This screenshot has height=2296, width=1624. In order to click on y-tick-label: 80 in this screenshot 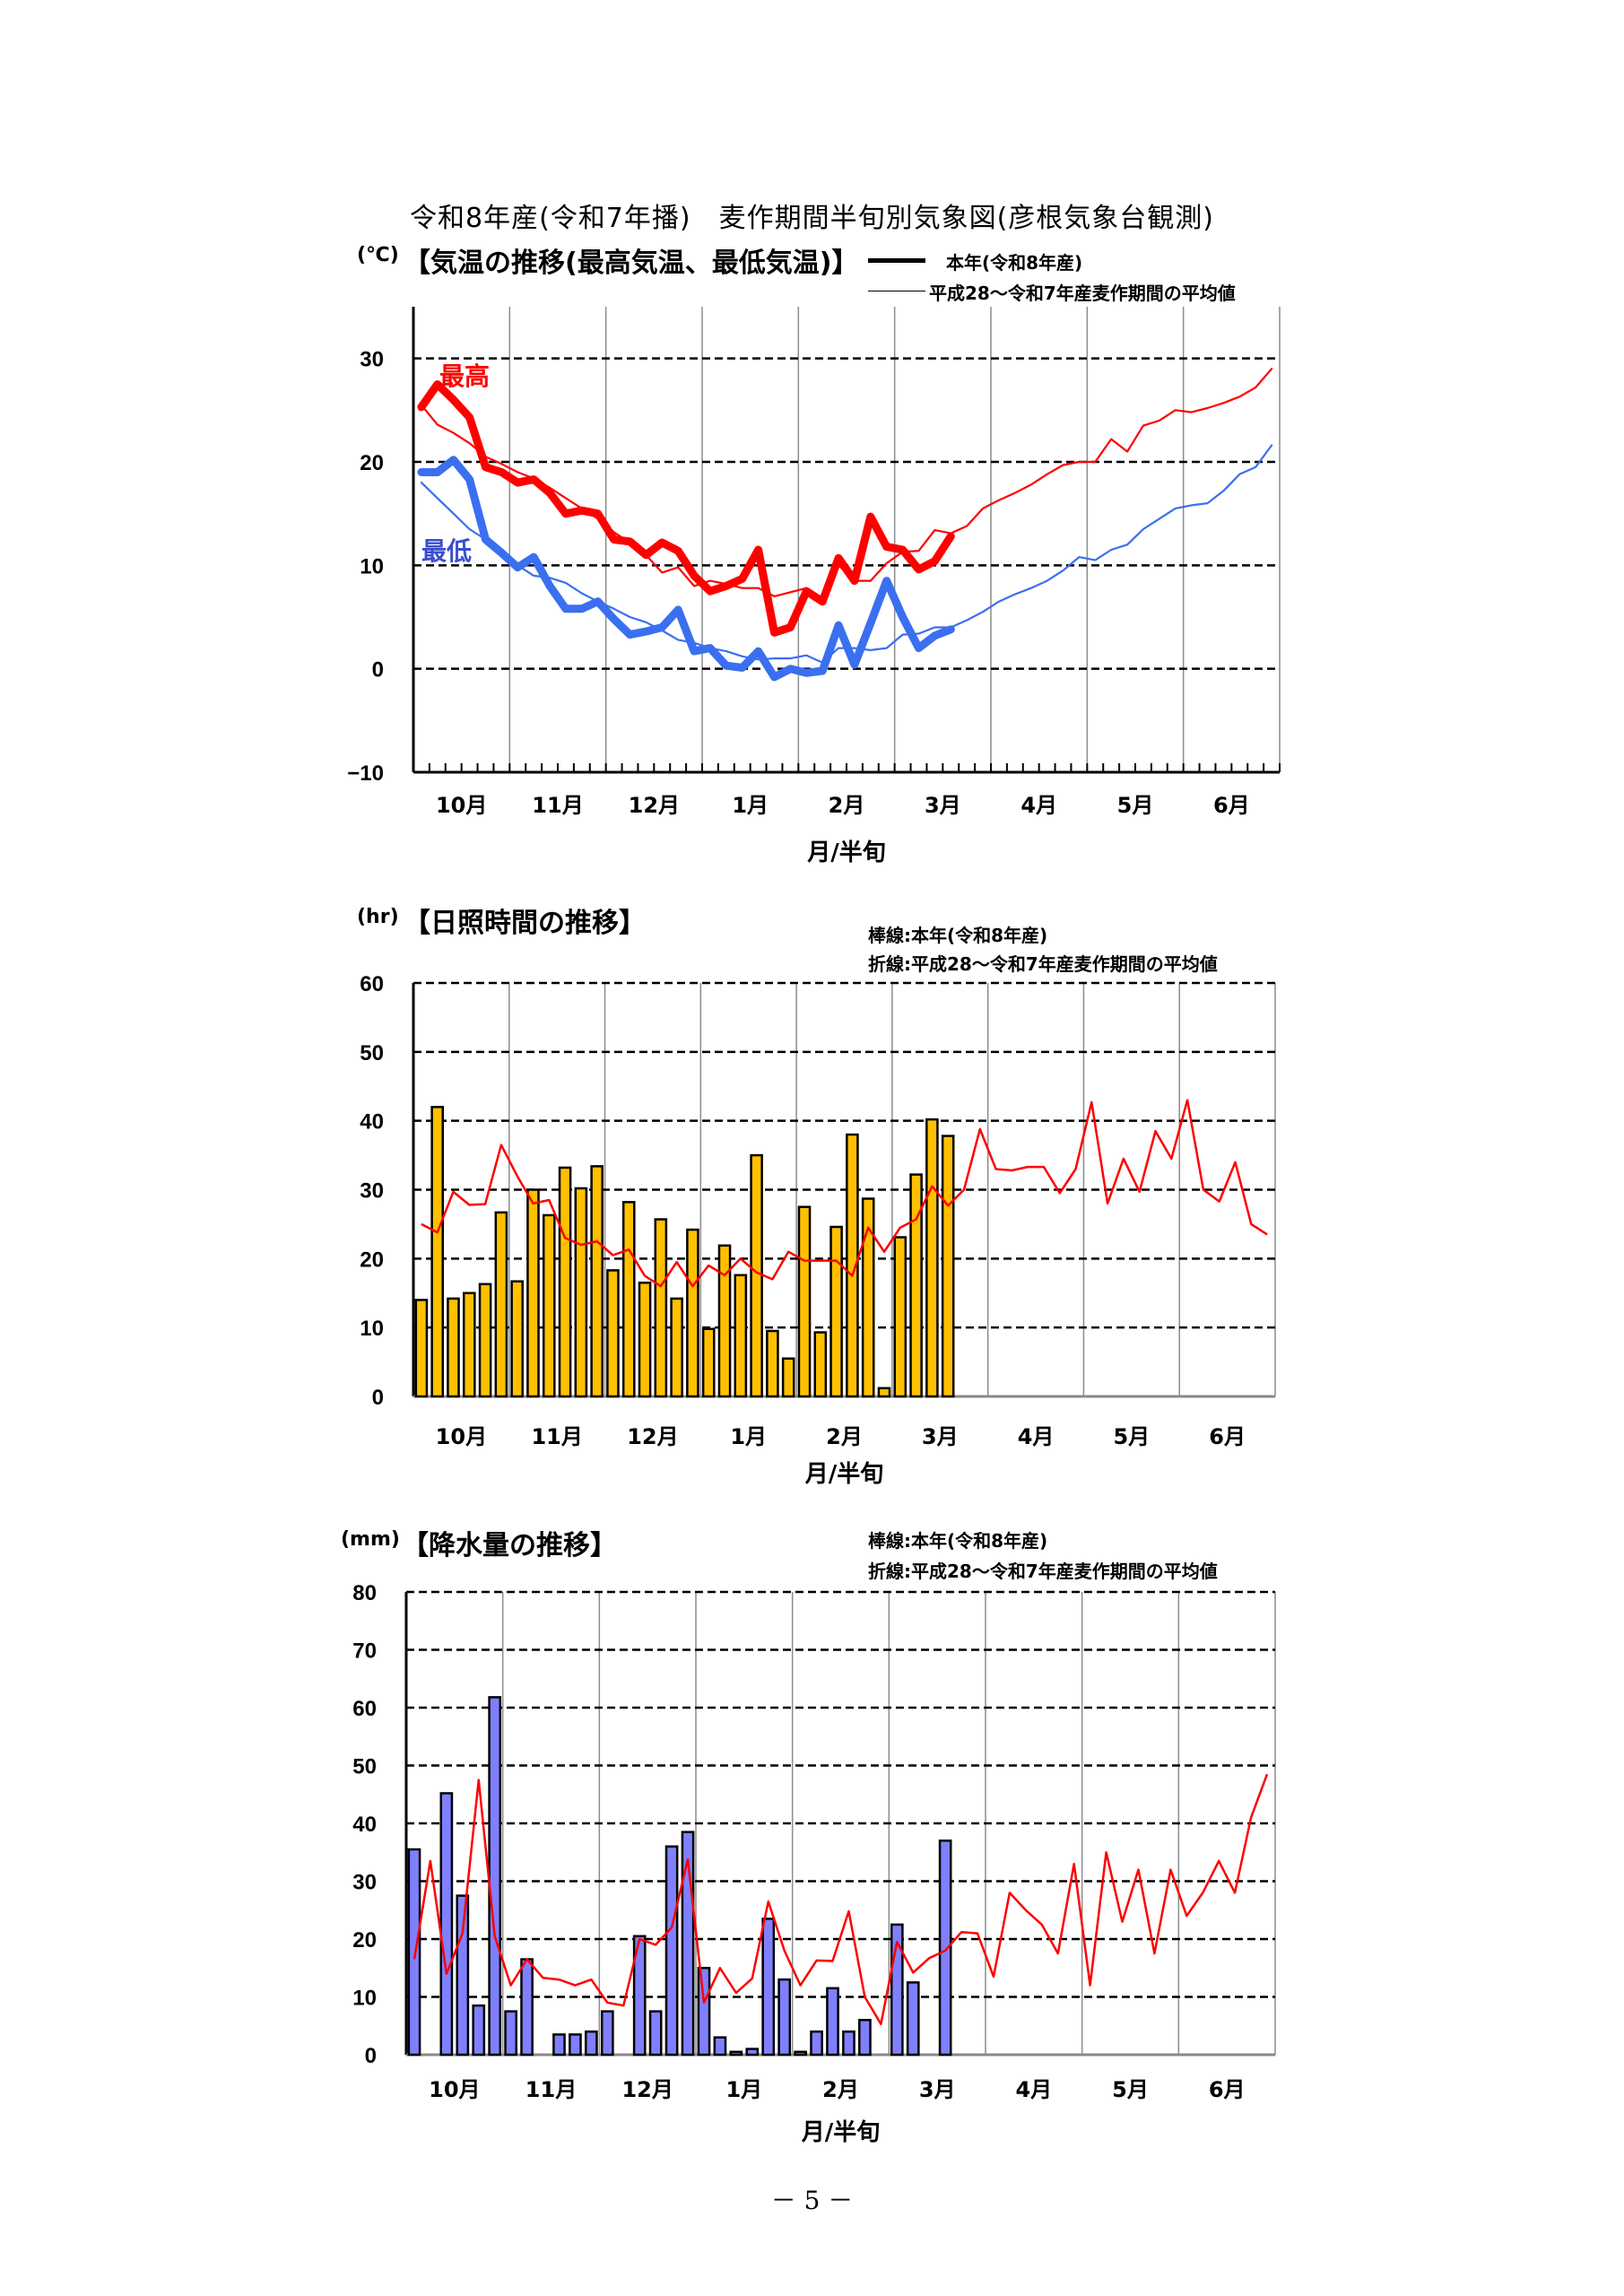, I will do `click(364, 1593)`.